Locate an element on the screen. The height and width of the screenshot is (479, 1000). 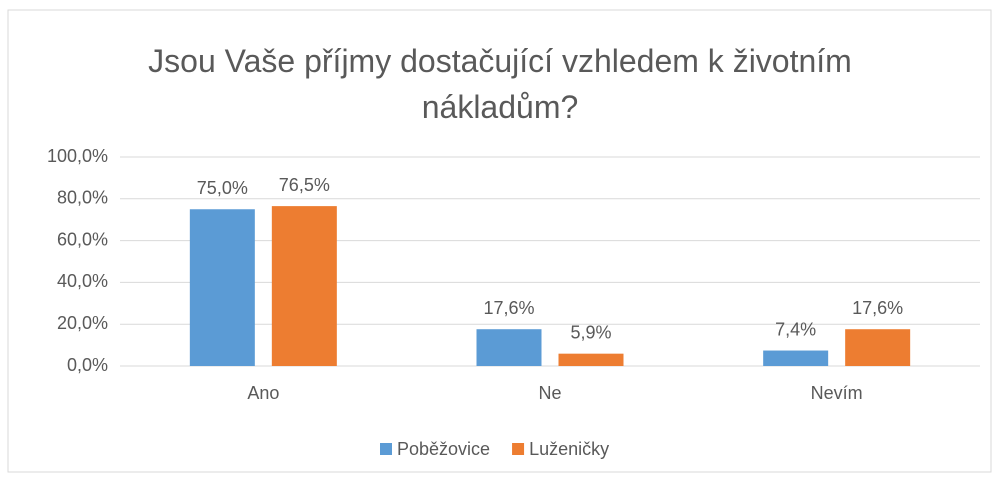
data-label: 5,9% is located at coordinates (590, 332).